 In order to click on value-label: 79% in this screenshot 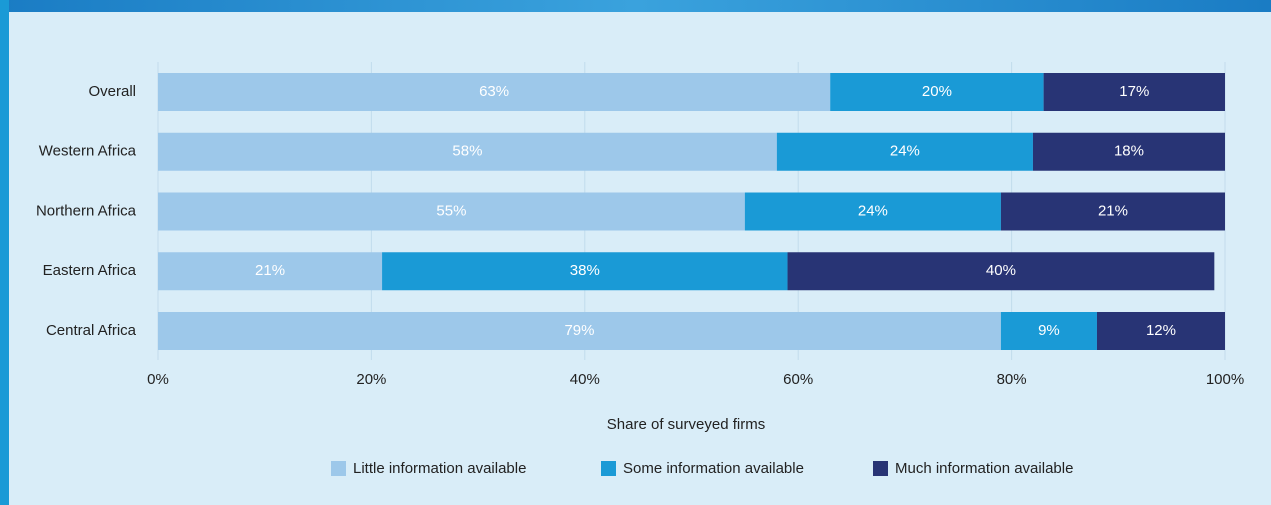, I will do `click(579, 330)`.